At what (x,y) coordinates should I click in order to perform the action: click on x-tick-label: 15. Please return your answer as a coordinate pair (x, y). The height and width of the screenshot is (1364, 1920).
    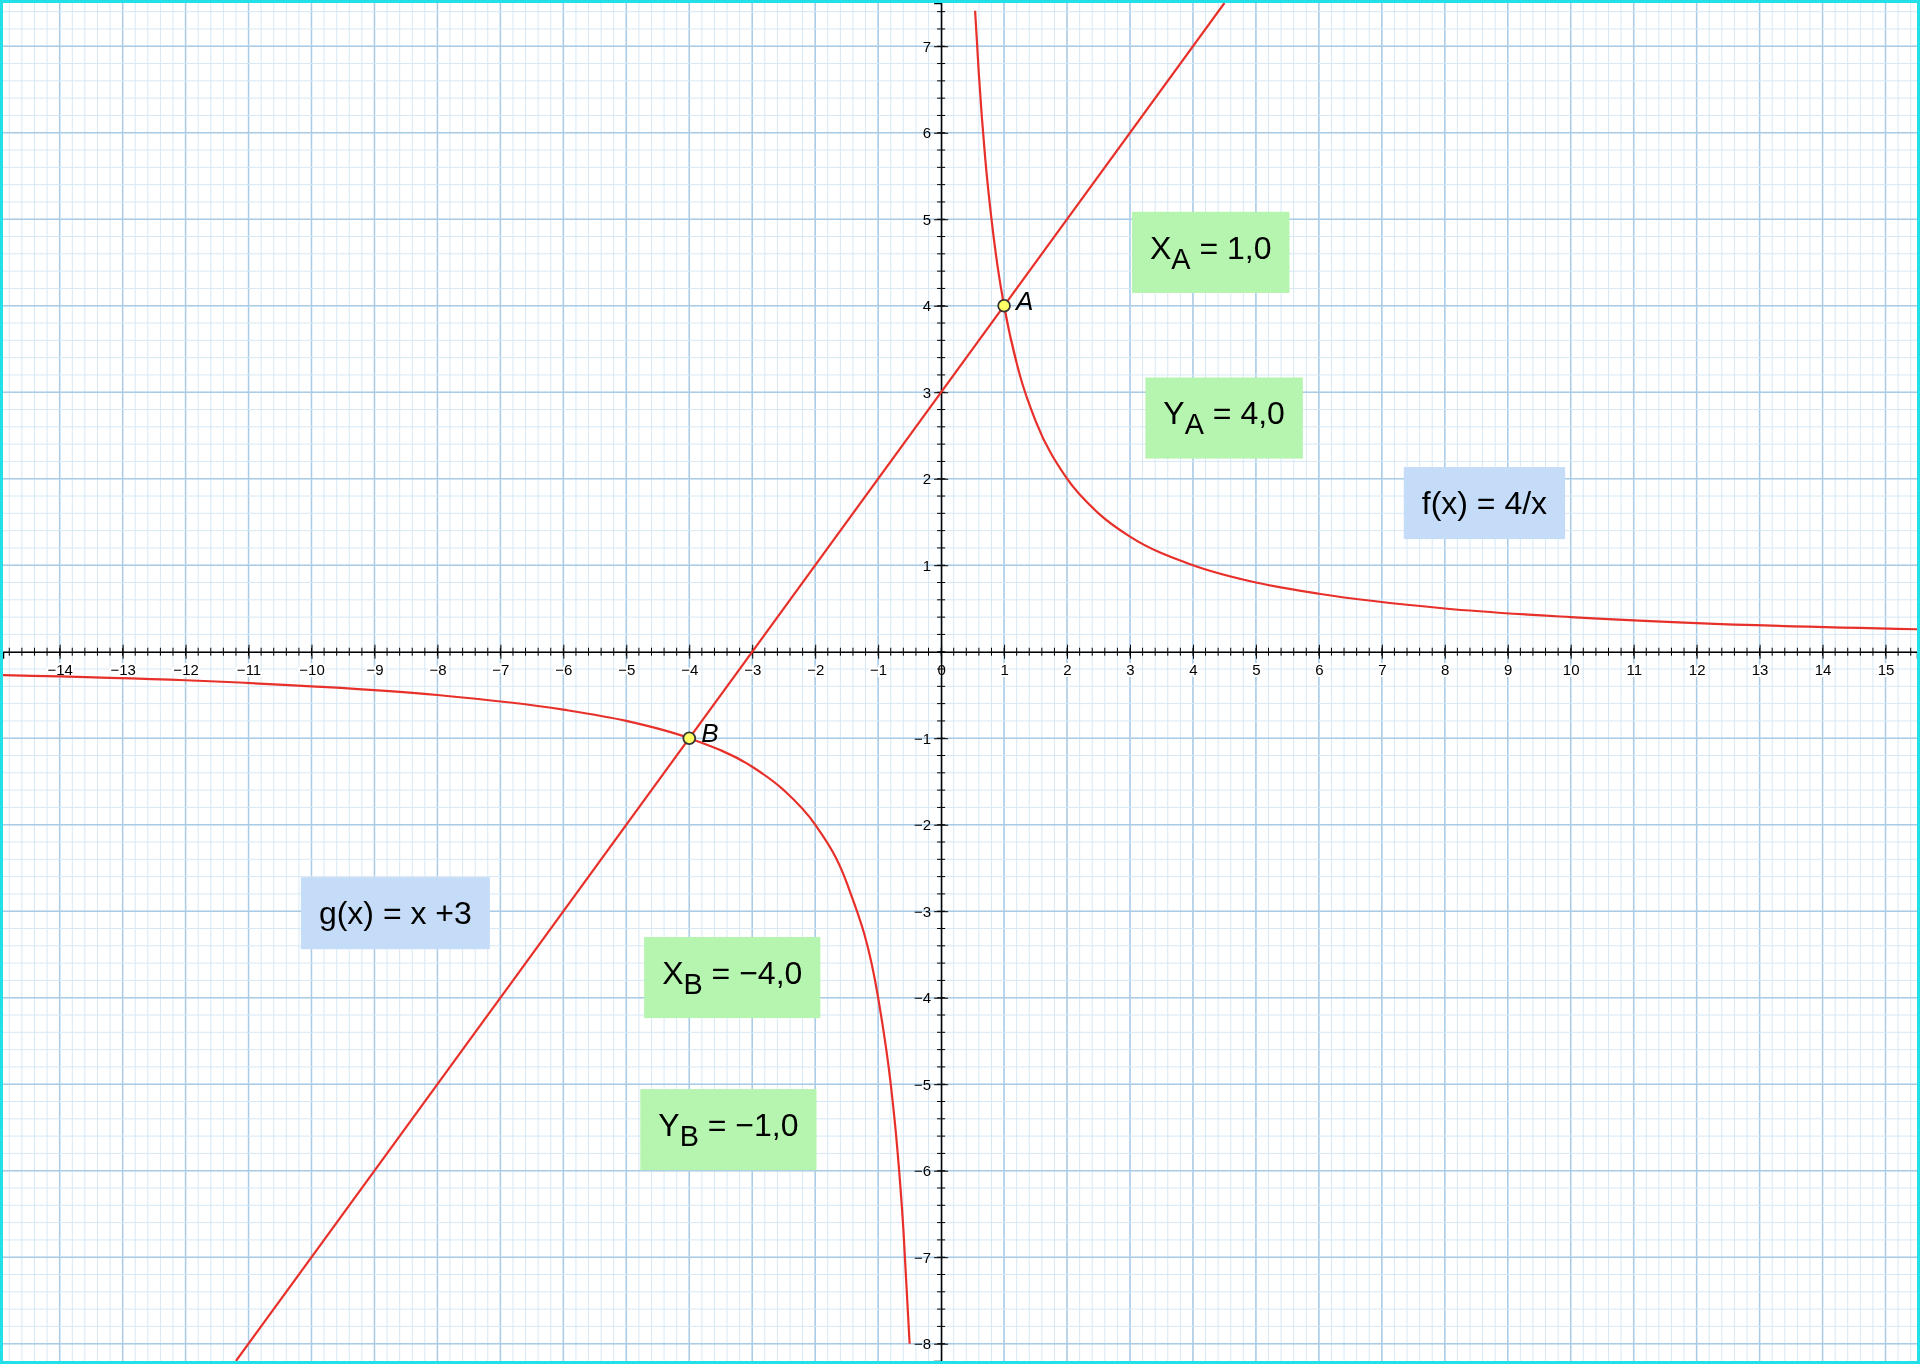
    Looking at the image, I should click on (1886, 670).